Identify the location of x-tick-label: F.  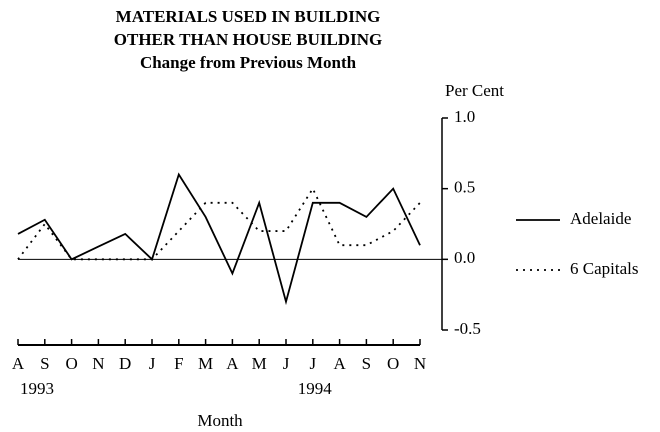
(178, 363).